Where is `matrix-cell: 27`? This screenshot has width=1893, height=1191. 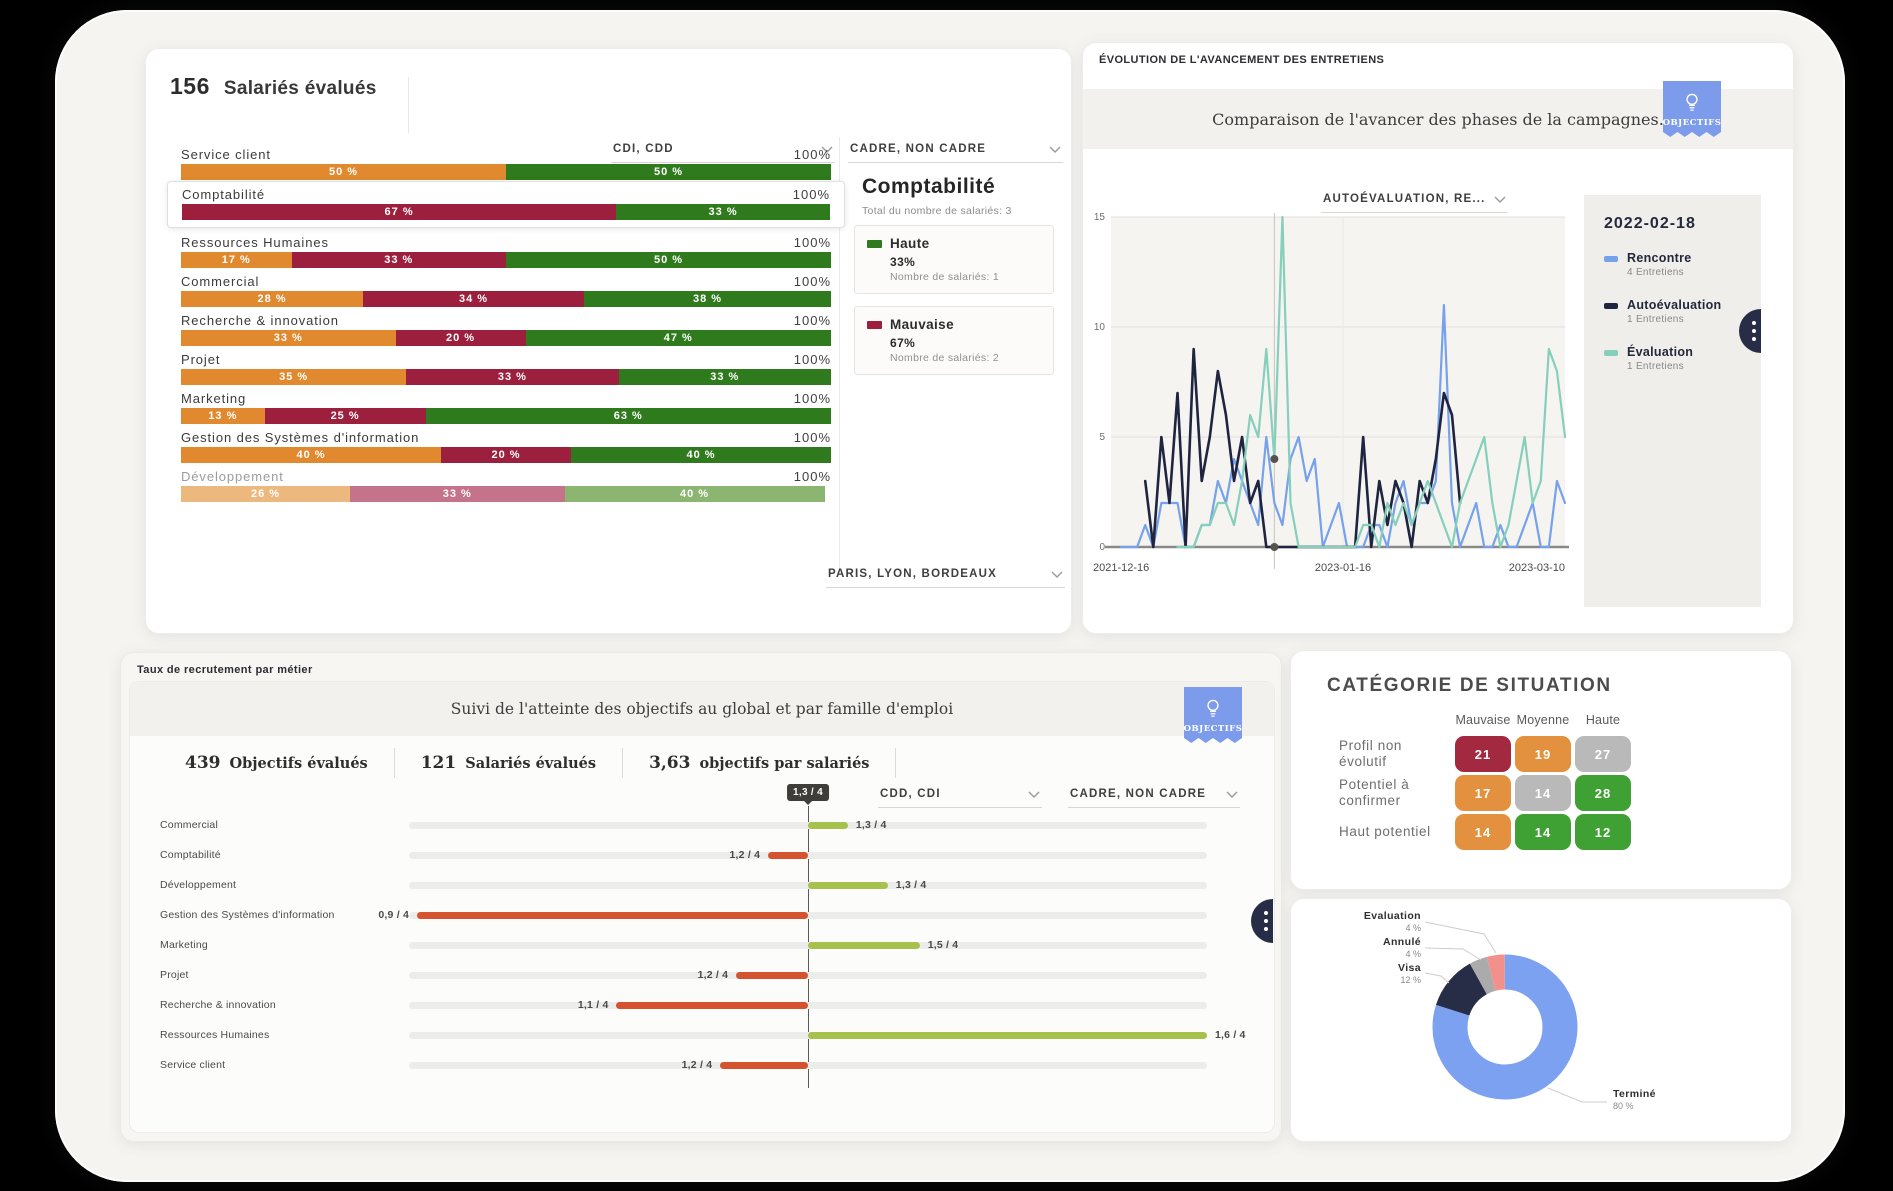 matrix-cell: 27 is located at coordinates (1603, 754).